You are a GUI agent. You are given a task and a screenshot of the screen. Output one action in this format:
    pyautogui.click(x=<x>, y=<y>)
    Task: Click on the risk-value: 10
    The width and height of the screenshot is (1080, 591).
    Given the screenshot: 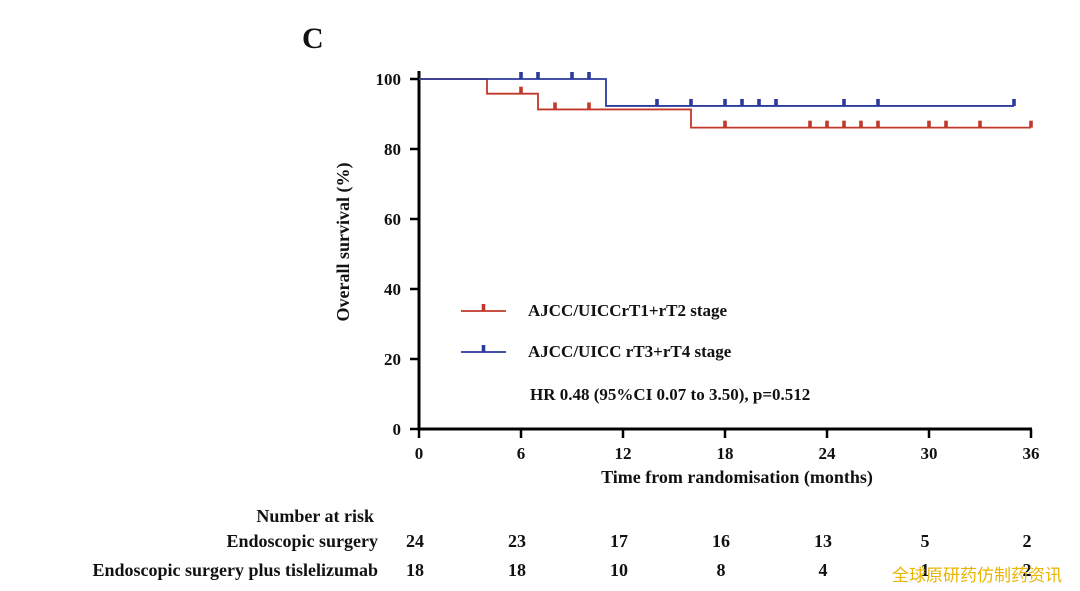 What is the action you would take?
    pyautogui.click(x=619, y=570)
    